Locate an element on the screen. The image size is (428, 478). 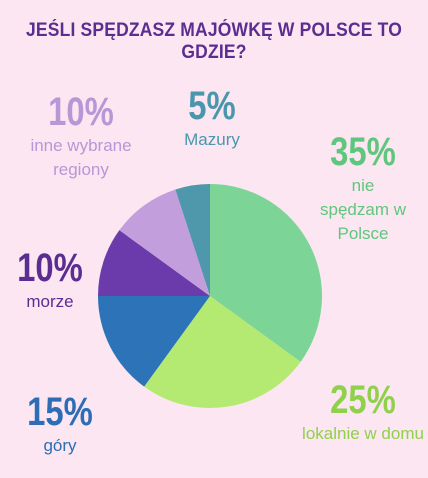
pie-slice-sea is located at coordinates (154, 263).